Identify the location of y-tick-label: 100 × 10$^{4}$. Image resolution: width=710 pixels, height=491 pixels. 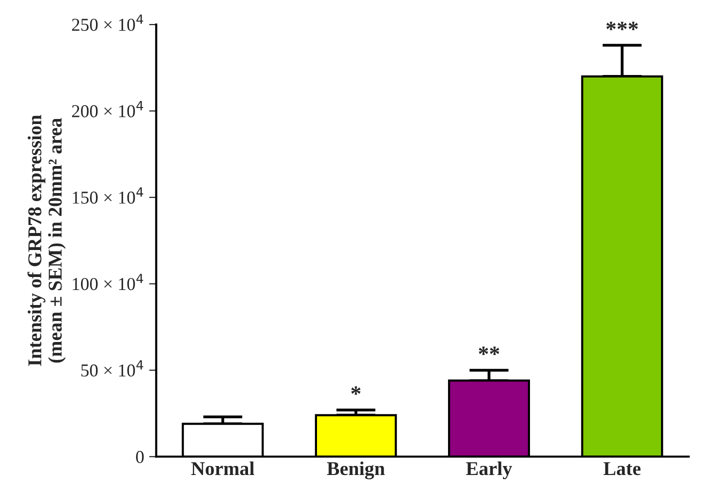
(108, 282).